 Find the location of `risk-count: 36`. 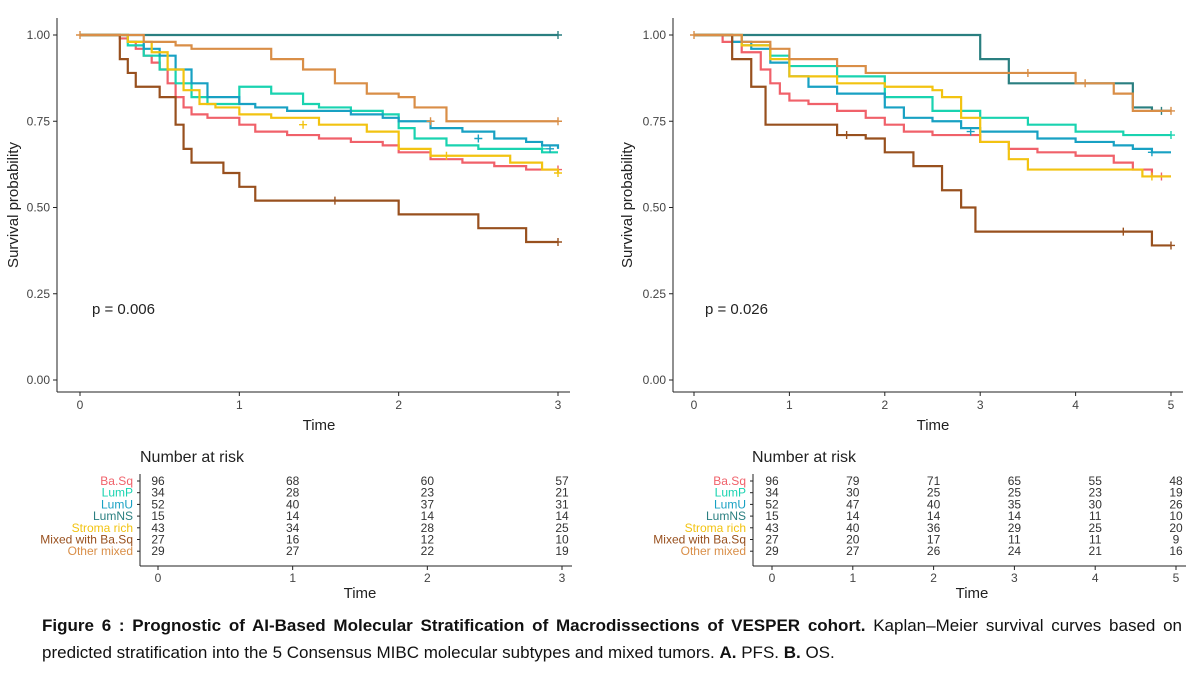

risk-count: 36 is located at coordinates (934, 528).